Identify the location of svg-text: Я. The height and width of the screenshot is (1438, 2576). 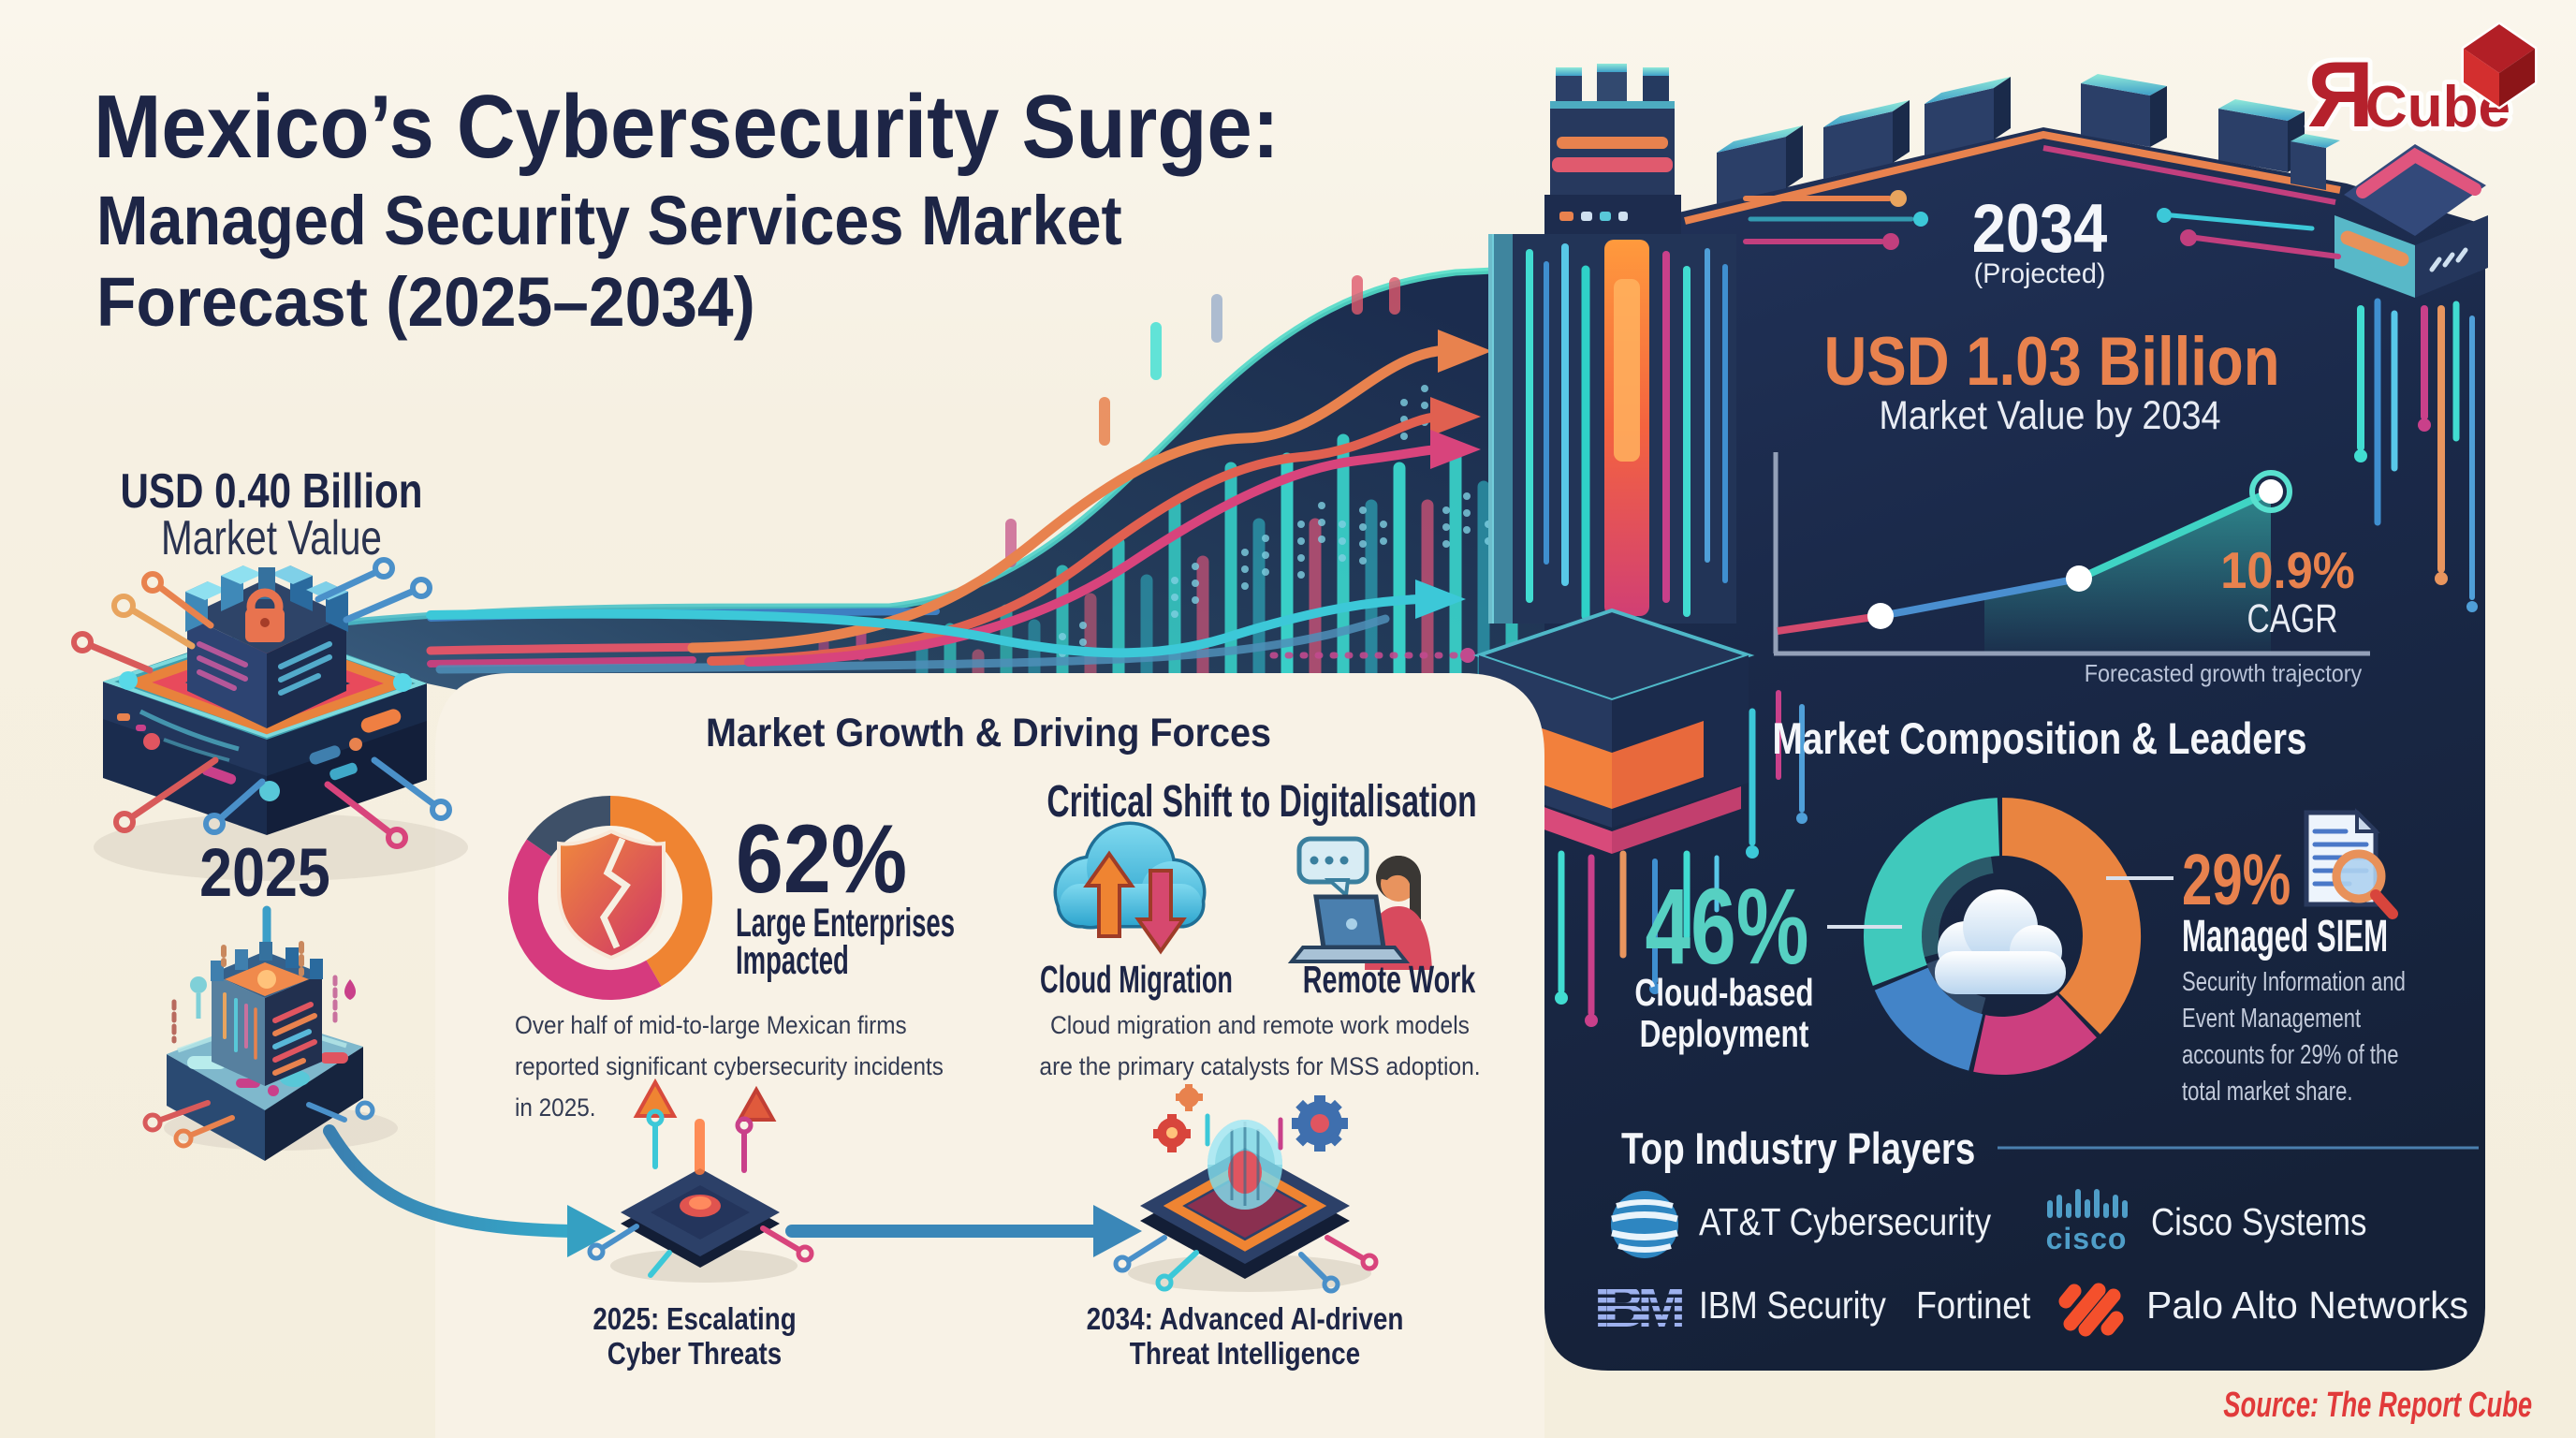
(2340, 94).